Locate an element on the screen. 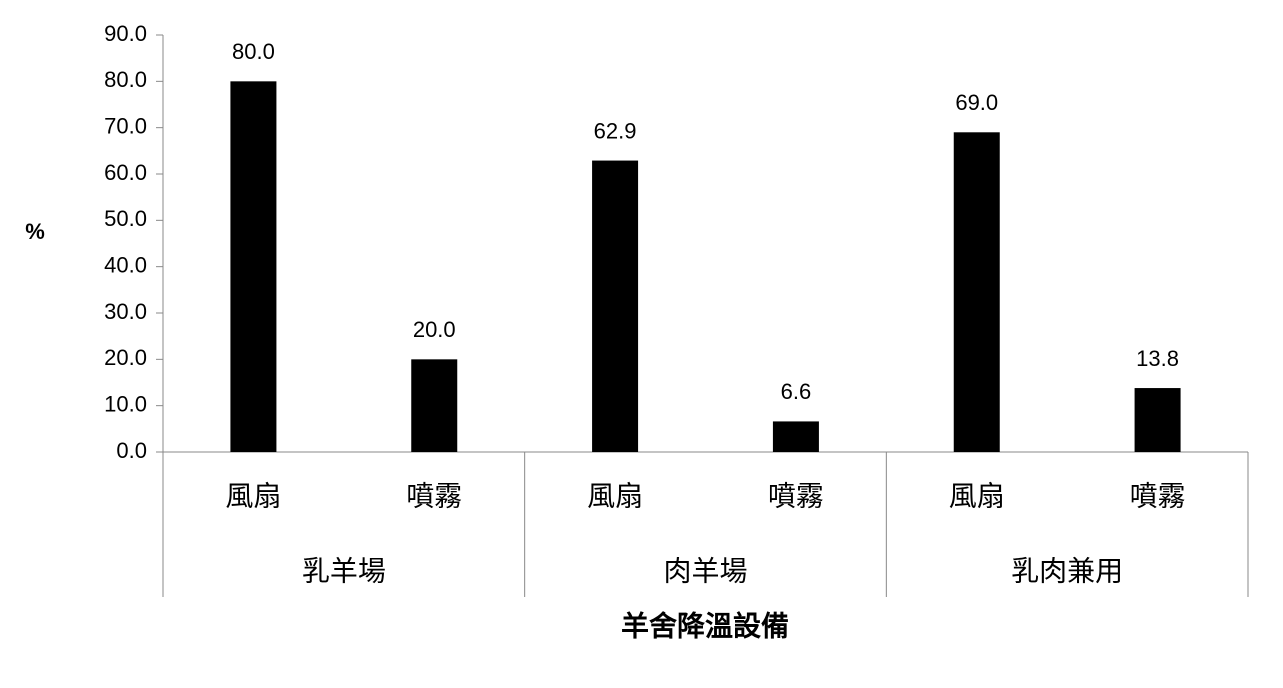 The image size is (1283, 688). group-label: 乳肉兼用 is located at coordinates (1067, 571).